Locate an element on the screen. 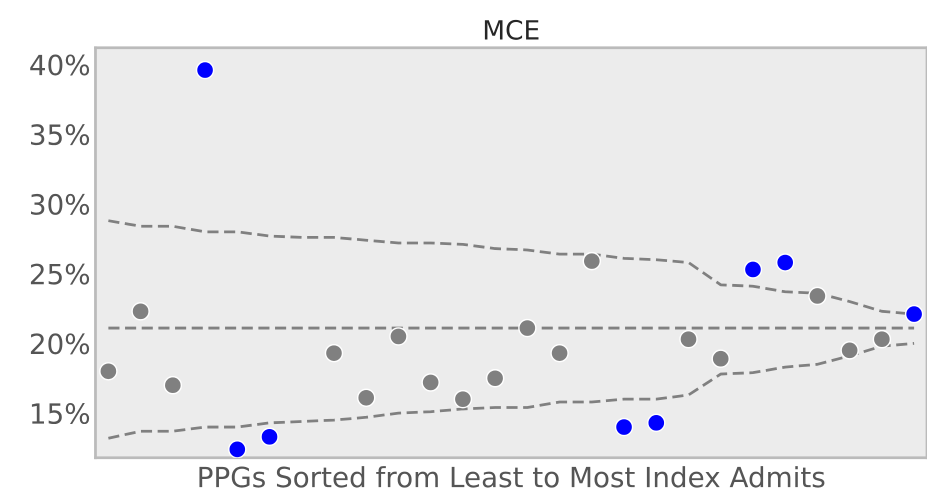 Image resolution: width=927 pixels, height=503 pixels. y-tick-label: 35% is located at coordinates (60, 135).